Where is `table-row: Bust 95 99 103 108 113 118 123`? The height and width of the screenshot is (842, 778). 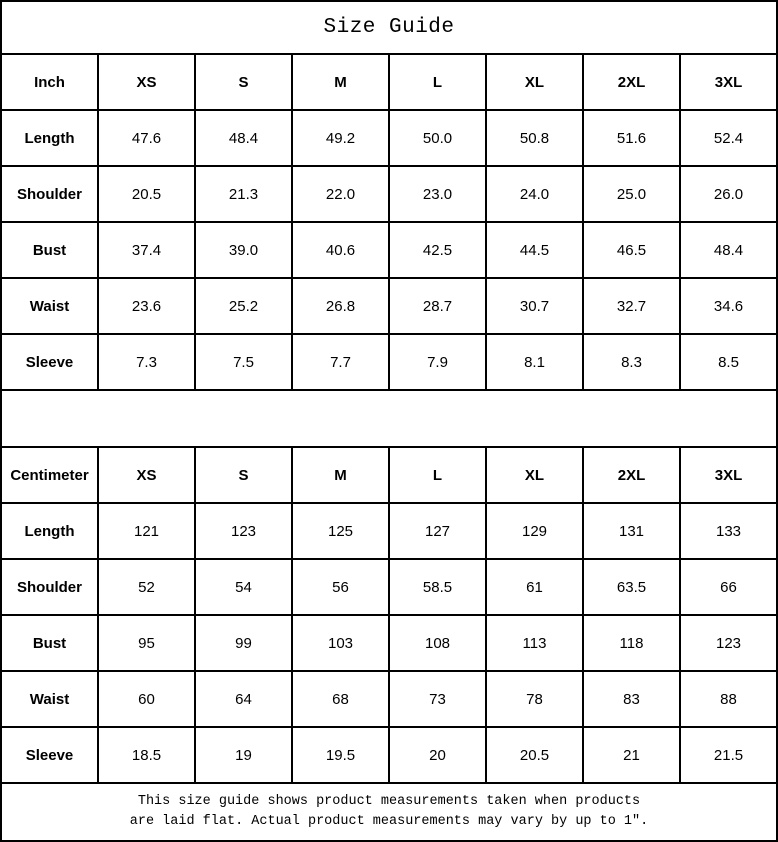 table-row: Bust 95 99 103 108 113 118 123 is located at coordinates (389, 643).